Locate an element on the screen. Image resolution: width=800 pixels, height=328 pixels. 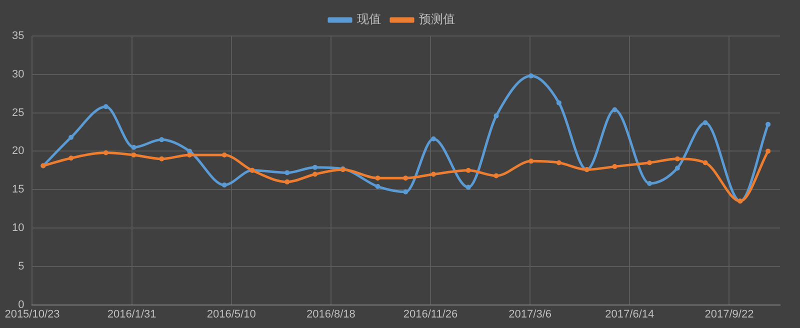
y-tick-label: 20 is located at coordinates (18, 151).